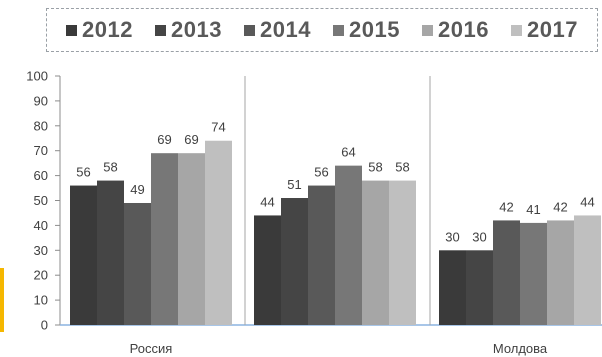 This screenshot has width=602, height=357. I want to click on y-tick-label: 70, so click(41, 150).